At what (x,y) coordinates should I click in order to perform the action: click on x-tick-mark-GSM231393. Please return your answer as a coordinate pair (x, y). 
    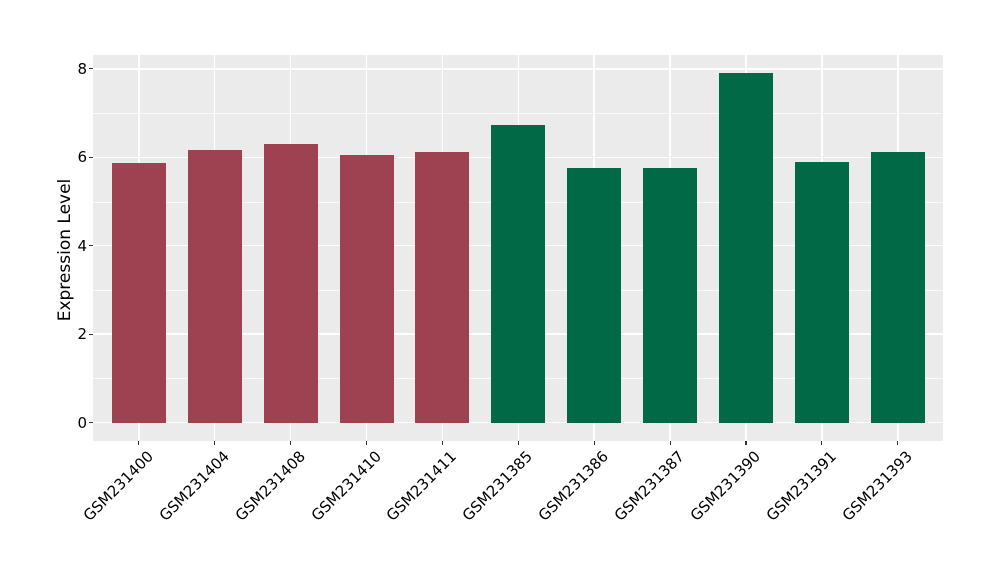
    Looking at the image, I should click on (898, 443).